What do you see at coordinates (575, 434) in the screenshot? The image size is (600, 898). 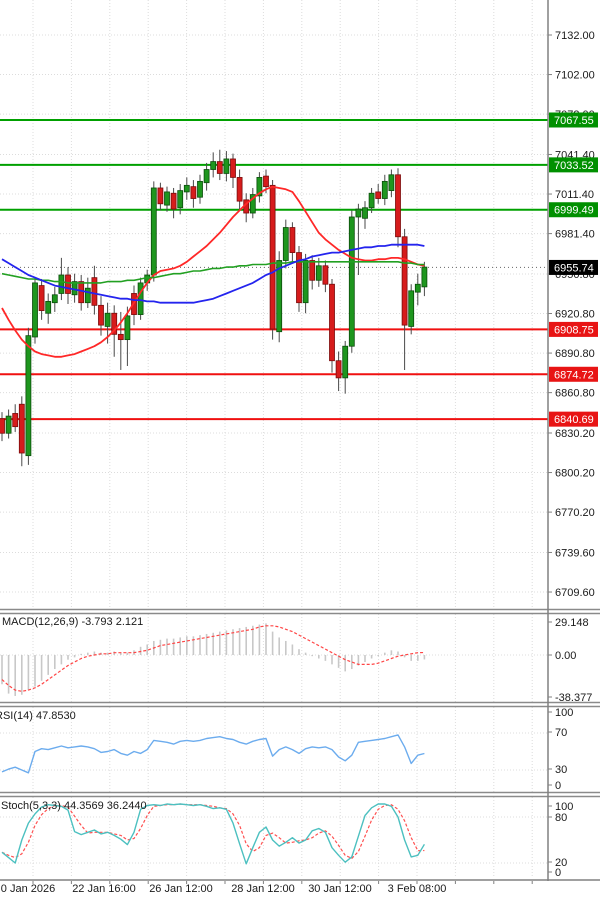 I see `price-tick-label: 6830.20` at bounding box center [575, 434].